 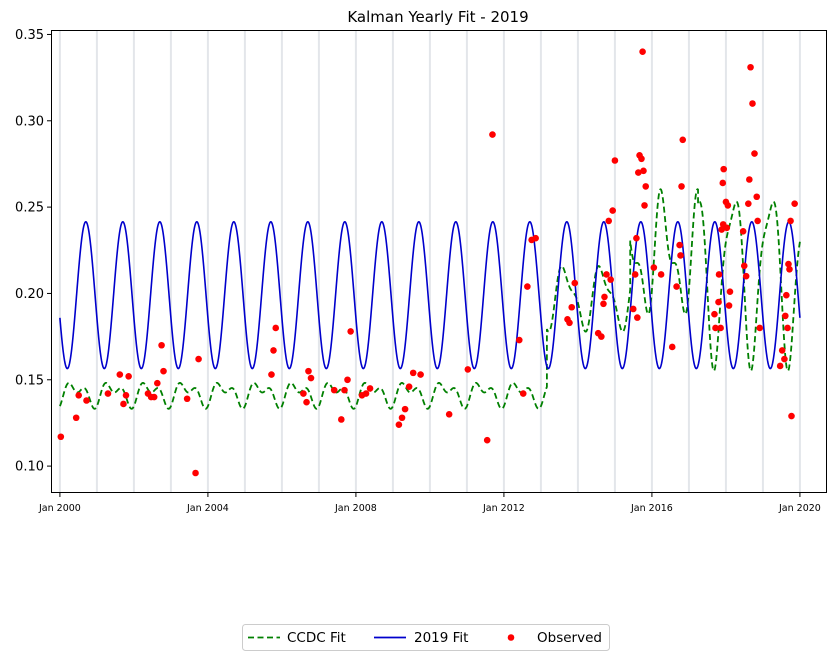 What do you see at coordinates (29, 121) in the screenshot?
I see `y-tick-label: 0.30` at bounding box center [29, 121].